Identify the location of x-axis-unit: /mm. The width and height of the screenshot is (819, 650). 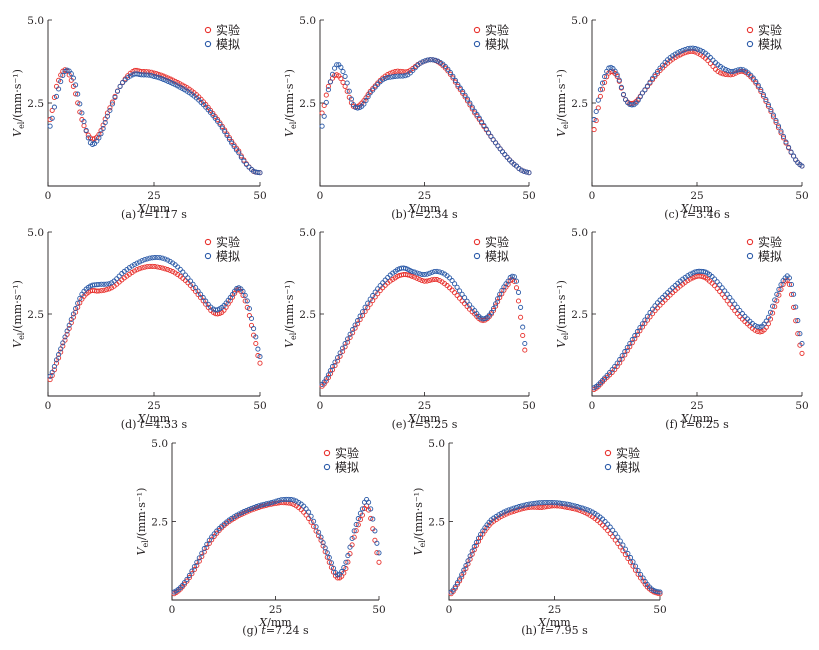
(701, 208).